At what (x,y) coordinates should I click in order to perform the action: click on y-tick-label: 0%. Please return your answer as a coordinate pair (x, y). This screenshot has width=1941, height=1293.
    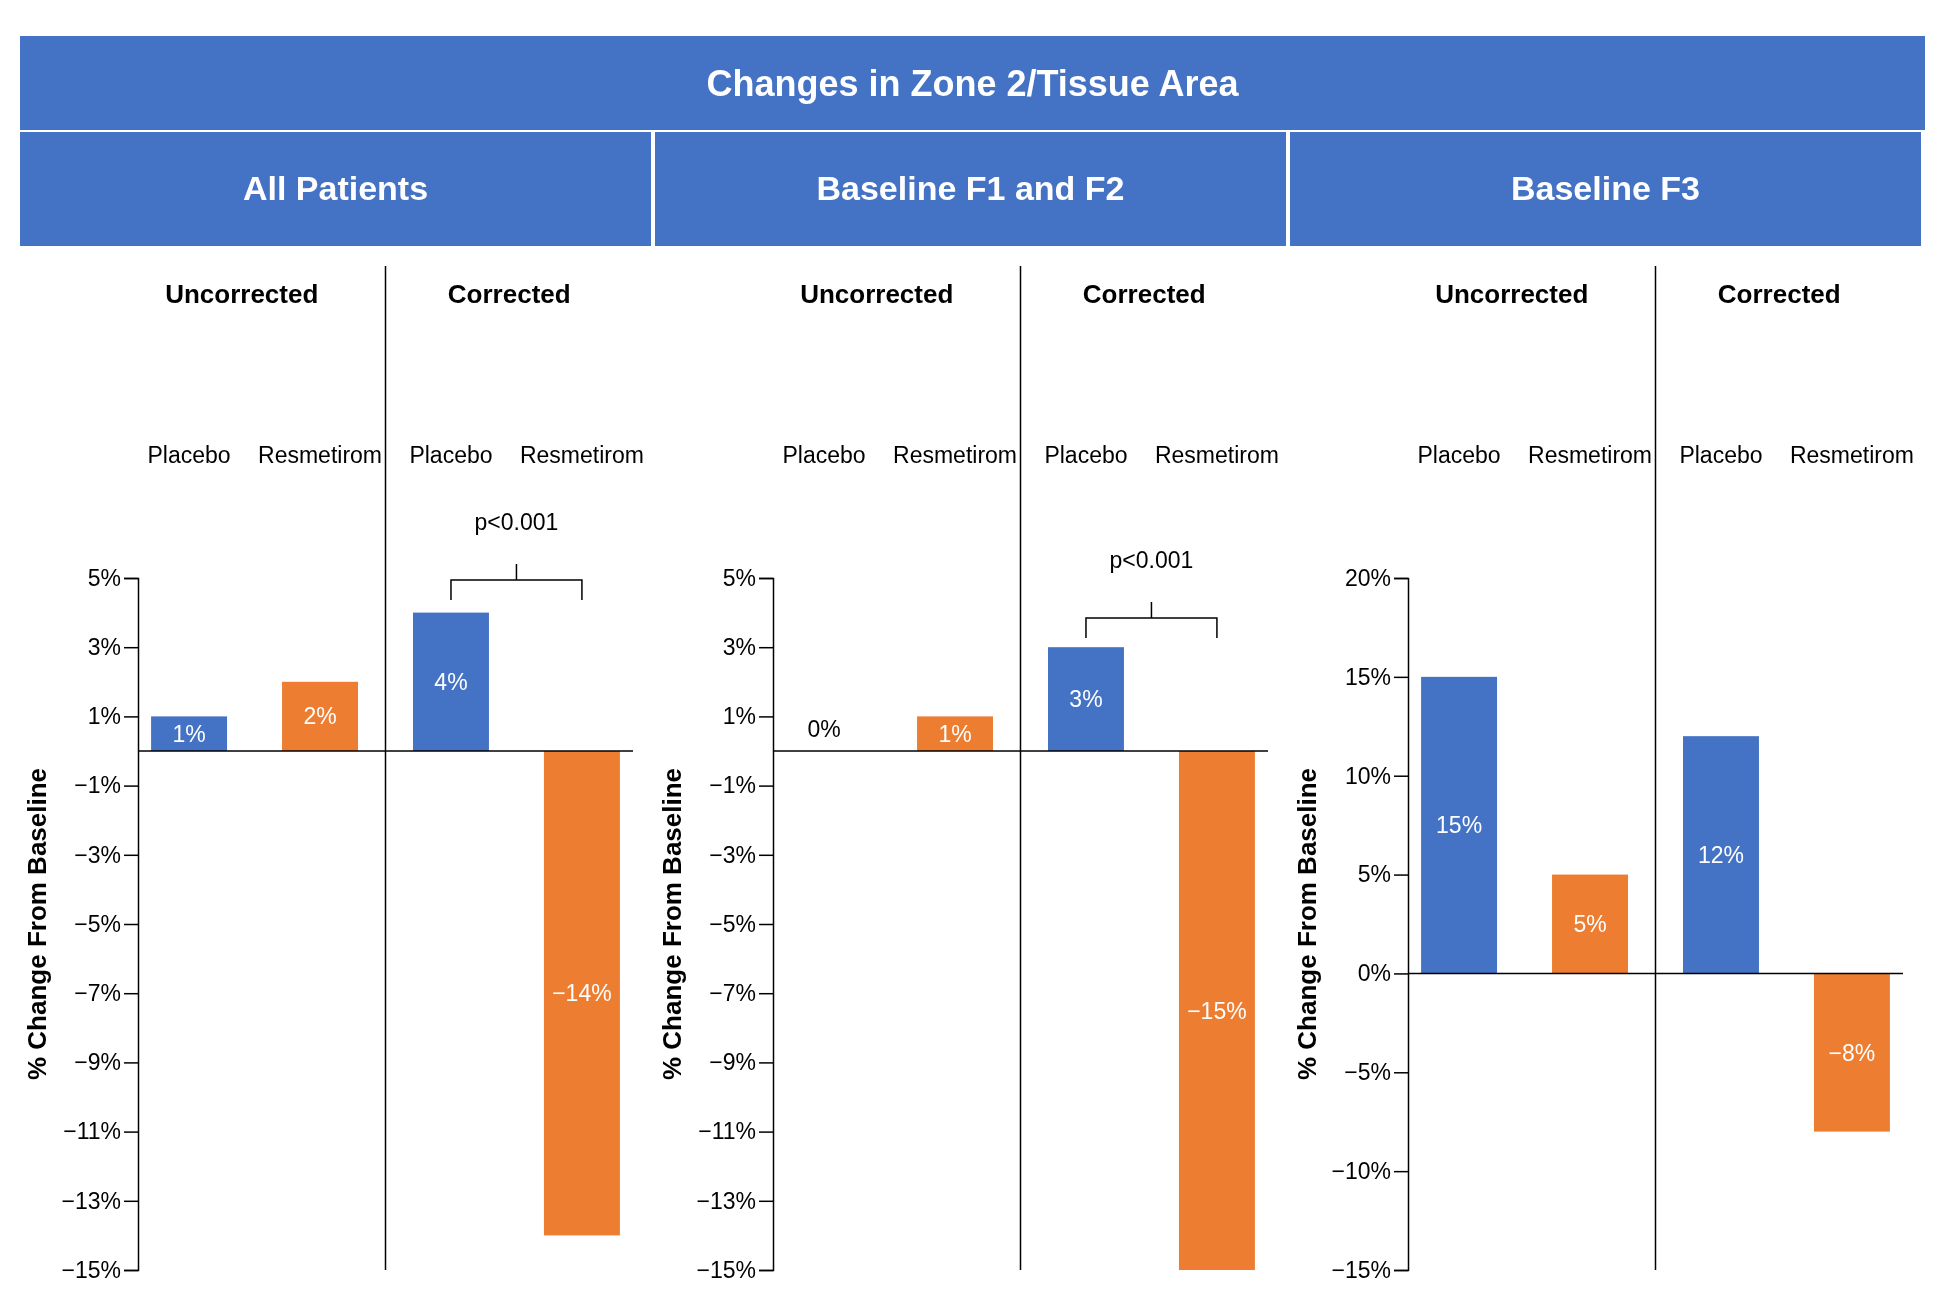
    Looking at the image, I should click on (1374, 973).